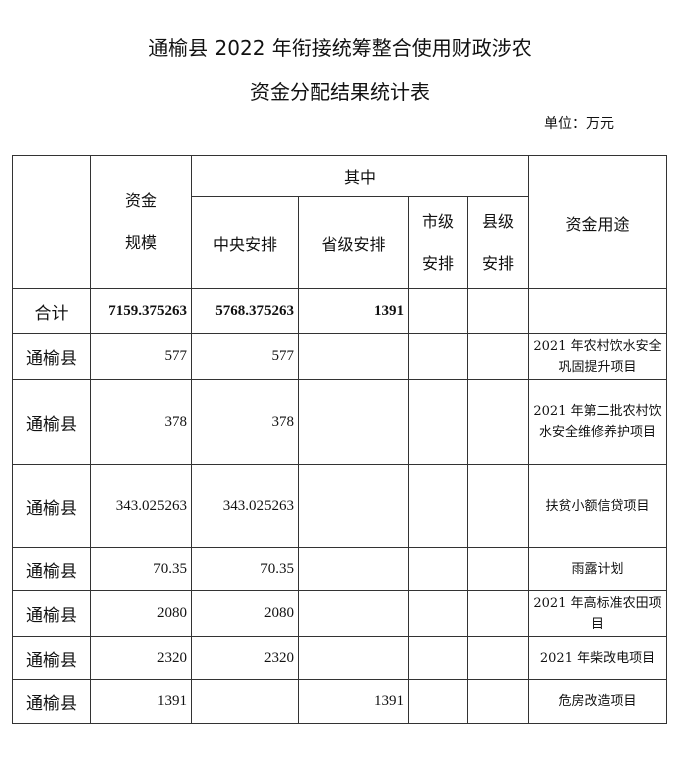 The width and height of the screenshot is (680, 764). I want to click on row-scale: 2320, so click(141, 658).